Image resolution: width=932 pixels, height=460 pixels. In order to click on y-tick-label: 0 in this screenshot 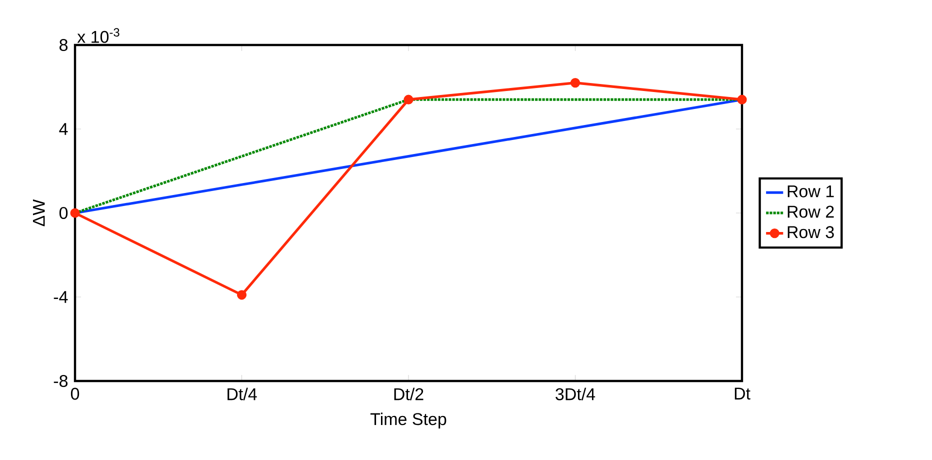, I will do `click(63, 213)`.